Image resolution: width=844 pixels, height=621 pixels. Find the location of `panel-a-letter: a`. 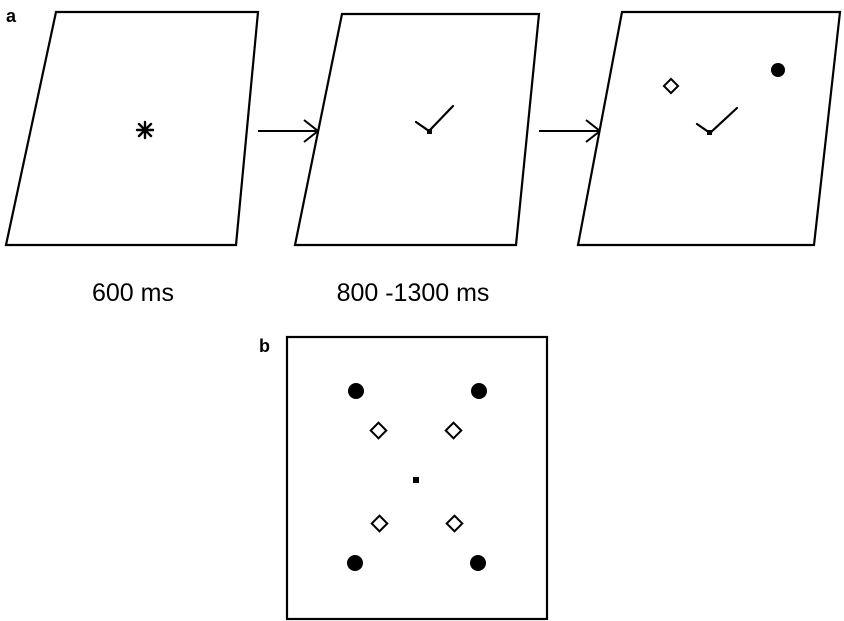

panel-a-letter: a is located at coordinates (11, 16).